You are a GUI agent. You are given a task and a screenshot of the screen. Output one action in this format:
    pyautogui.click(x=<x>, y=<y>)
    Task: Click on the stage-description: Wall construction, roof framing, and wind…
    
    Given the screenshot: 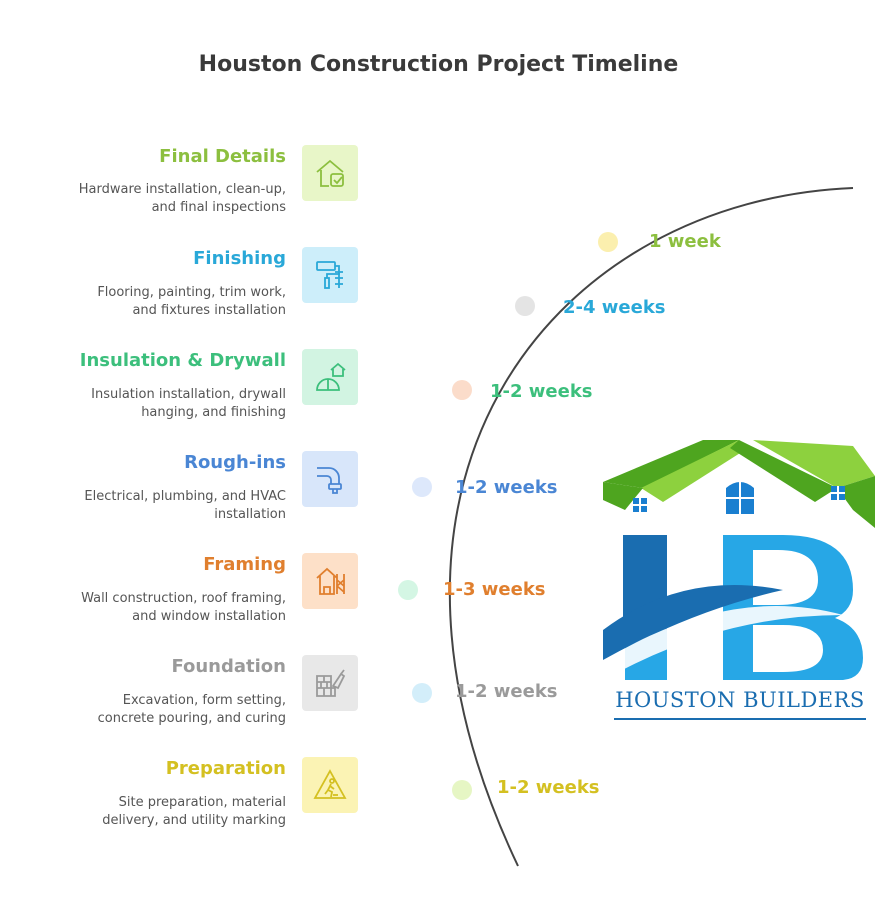 What is the action you would take?
    pyautogui.click(x=183, y=607)
    